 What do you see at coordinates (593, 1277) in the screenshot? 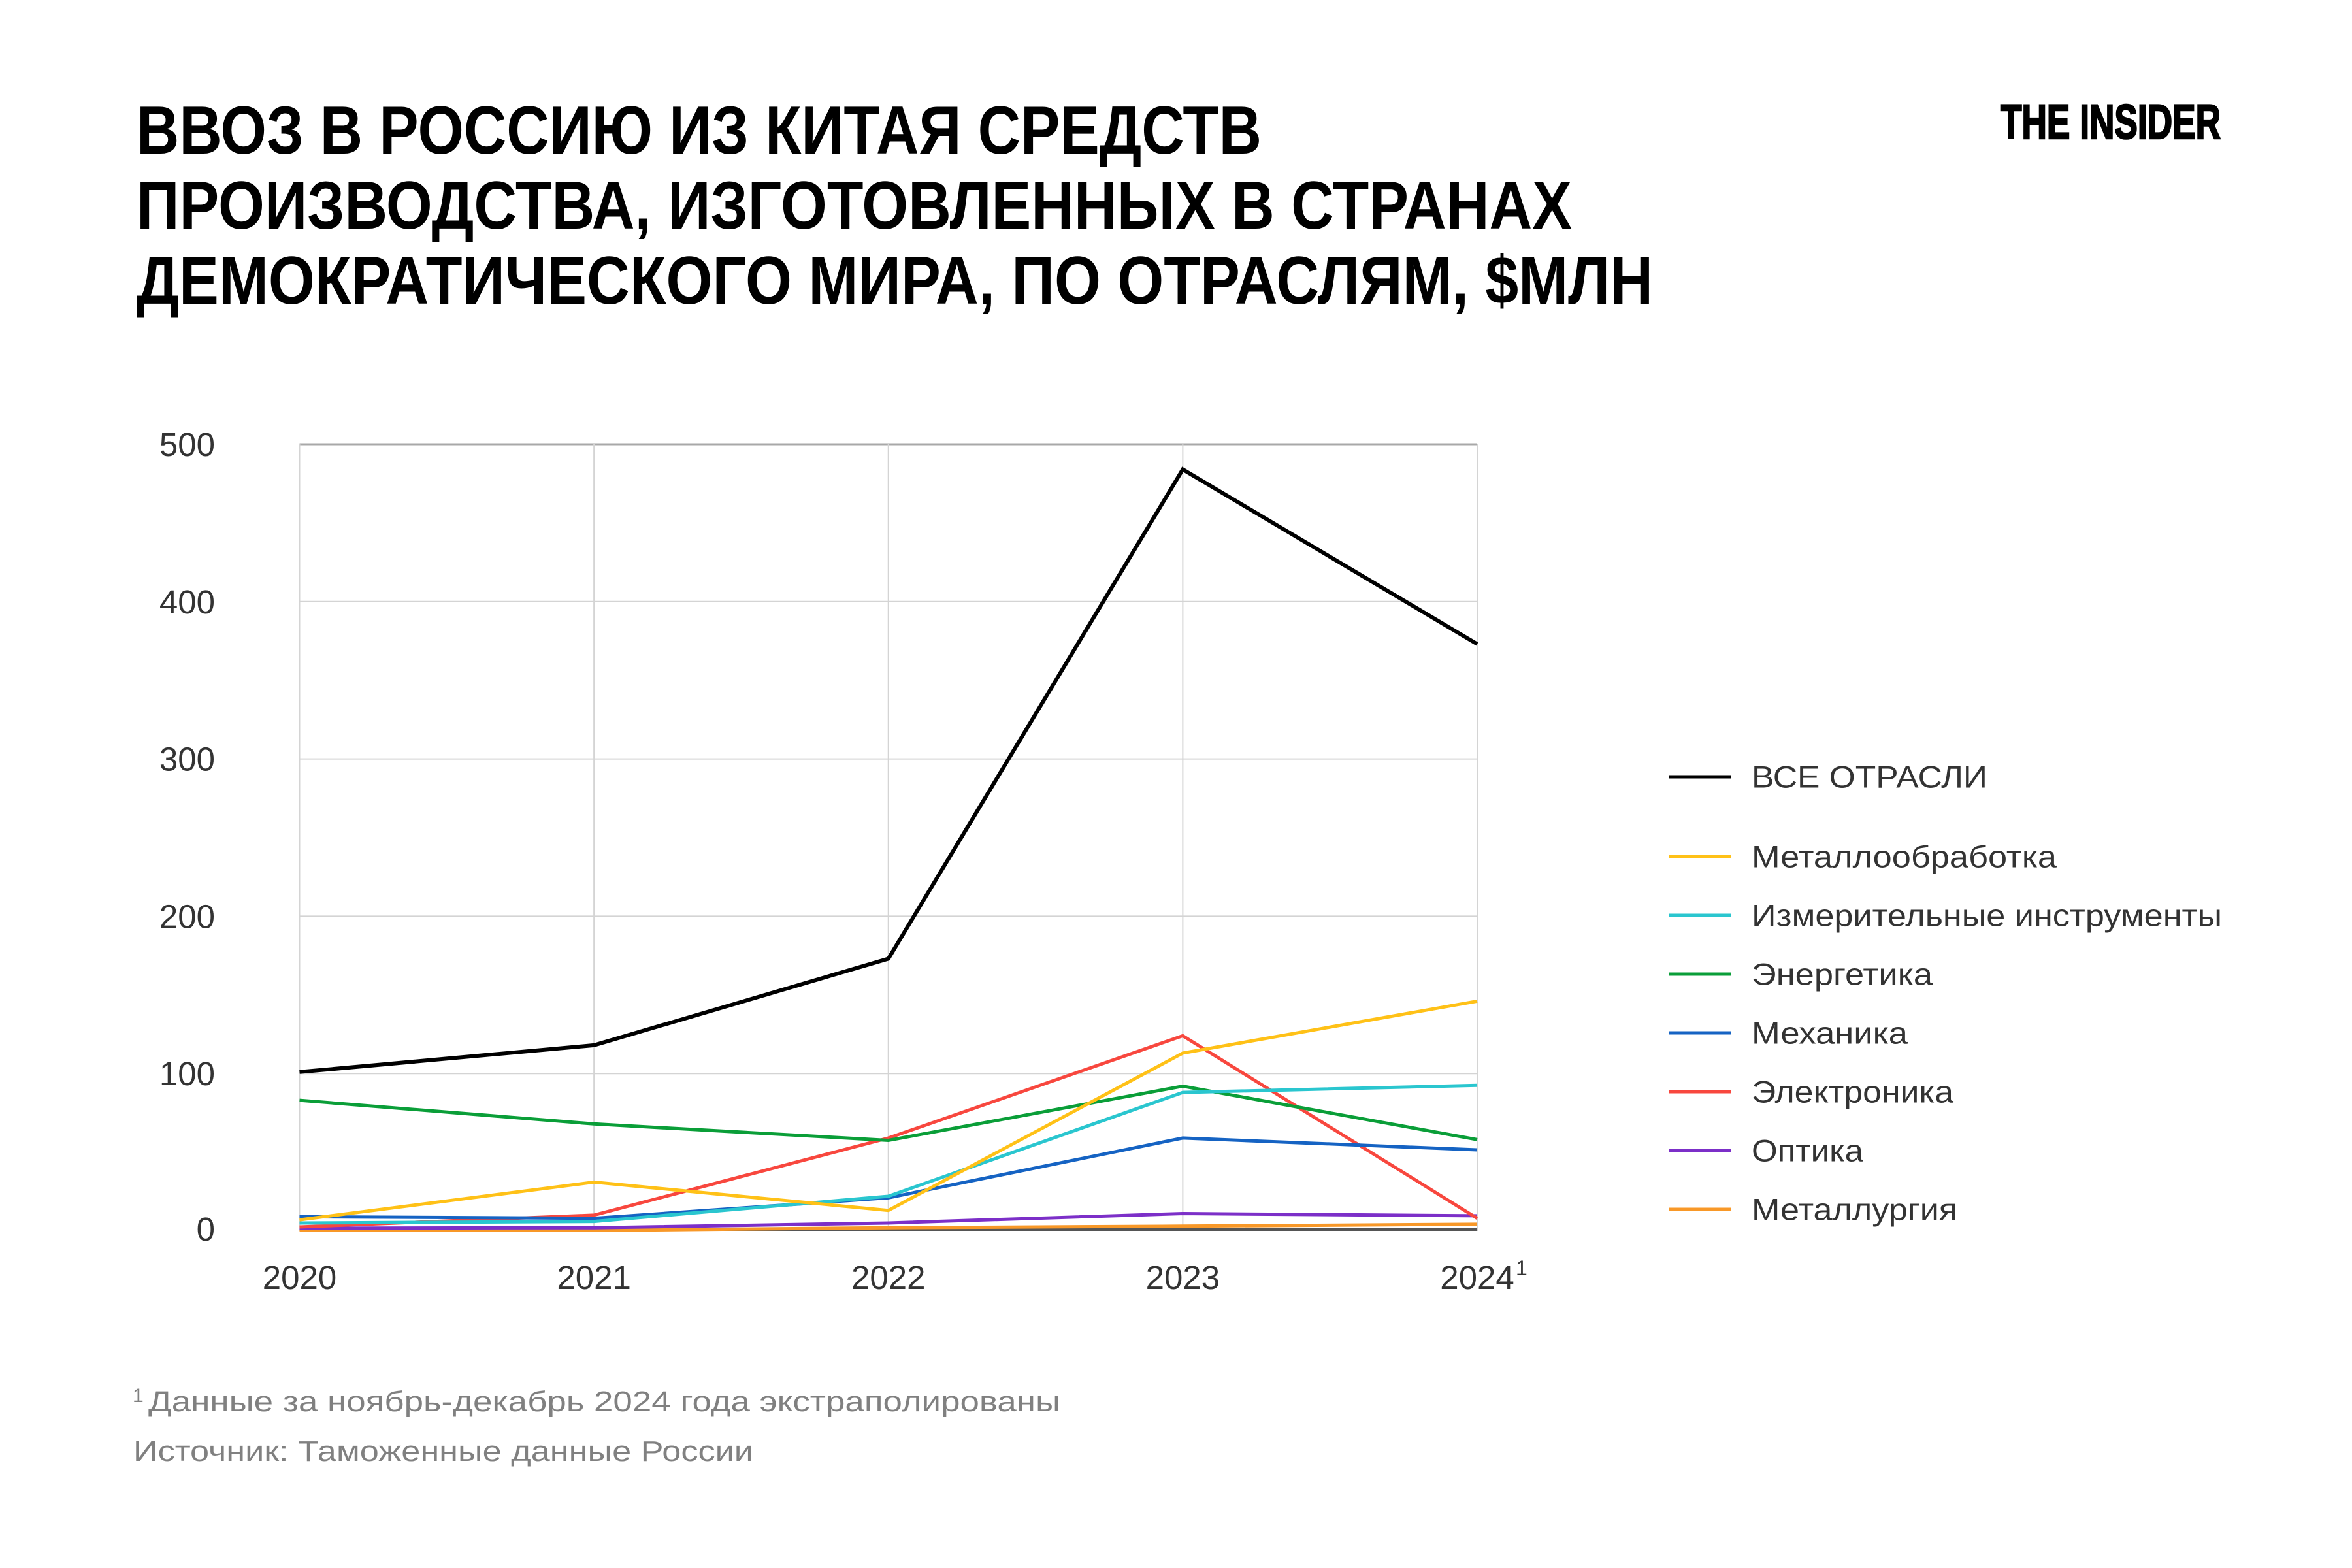
I see `svg-text: 2021` at bounding box center [593, 1277].